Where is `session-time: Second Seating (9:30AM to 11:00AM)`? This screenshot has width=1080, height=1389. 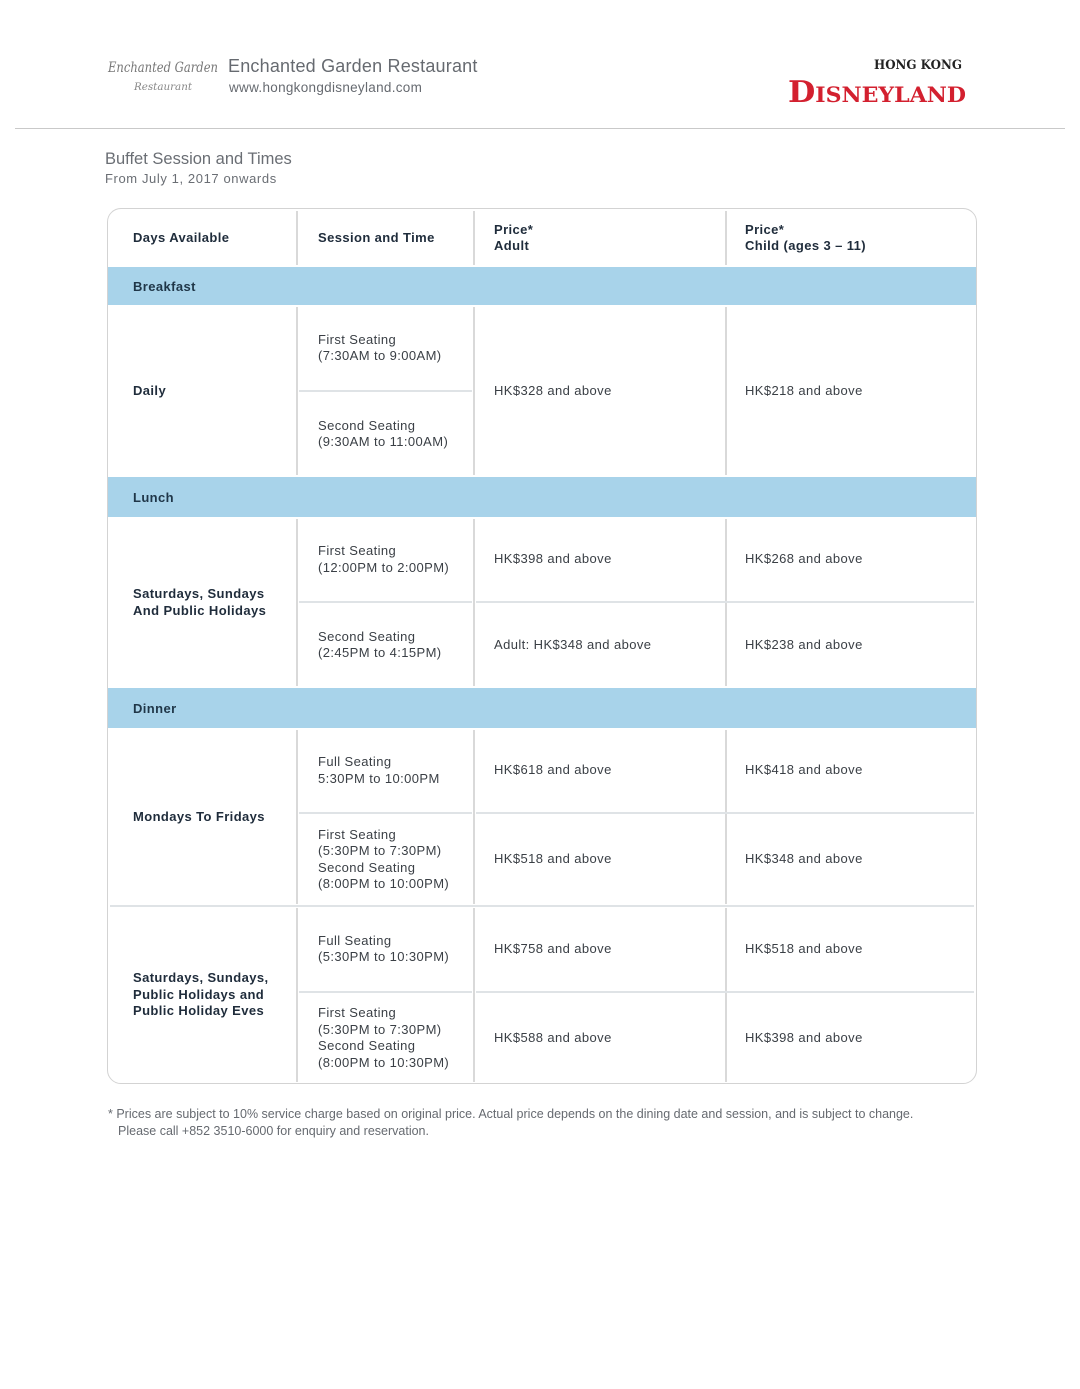 session-time: Second Seating (9:30AM to 11:00AM) is located at coordinates (383, 433).